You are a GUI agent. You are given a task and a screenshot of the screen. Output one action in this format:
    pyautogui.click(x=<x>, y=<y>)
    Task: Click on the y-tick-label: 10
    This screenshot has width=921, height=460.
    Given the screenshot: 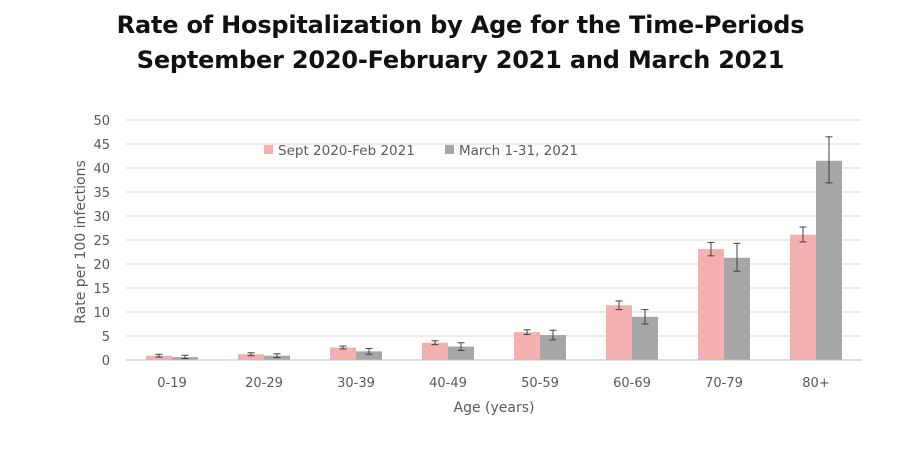 What is the action you would take?
    pyautogui.click(x=101, y=313)
    